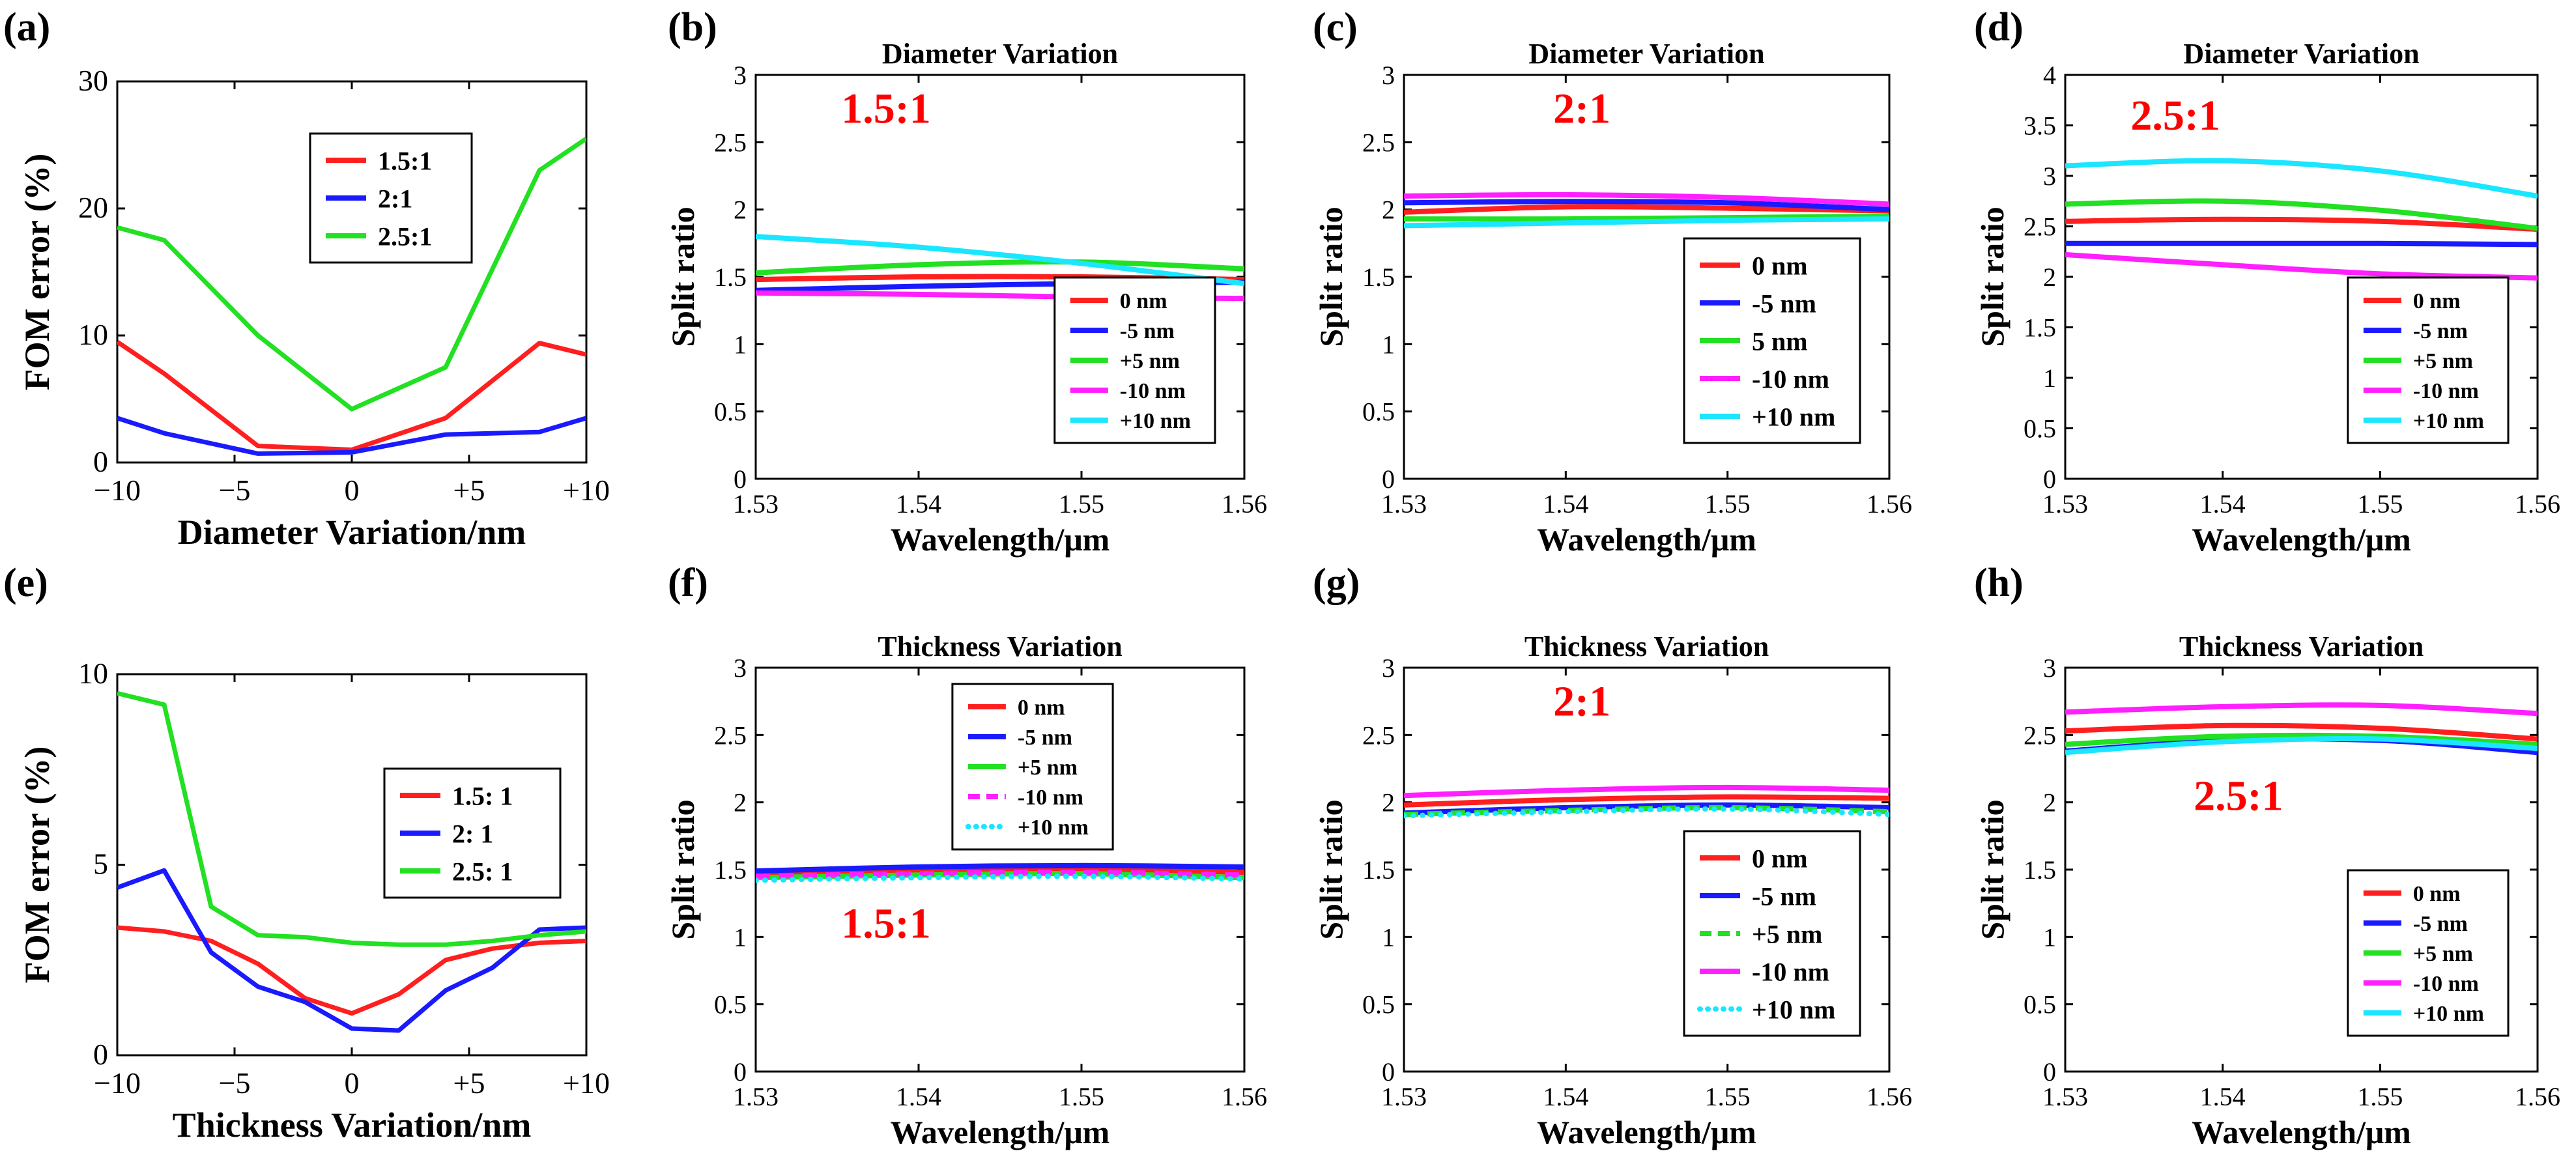 The image size is (2576, 1166). What do you see at coordinates (1081, 1096) in the screenshot?
I see `x-tick-label: 1.55` at bounding box center [1081, 1096].